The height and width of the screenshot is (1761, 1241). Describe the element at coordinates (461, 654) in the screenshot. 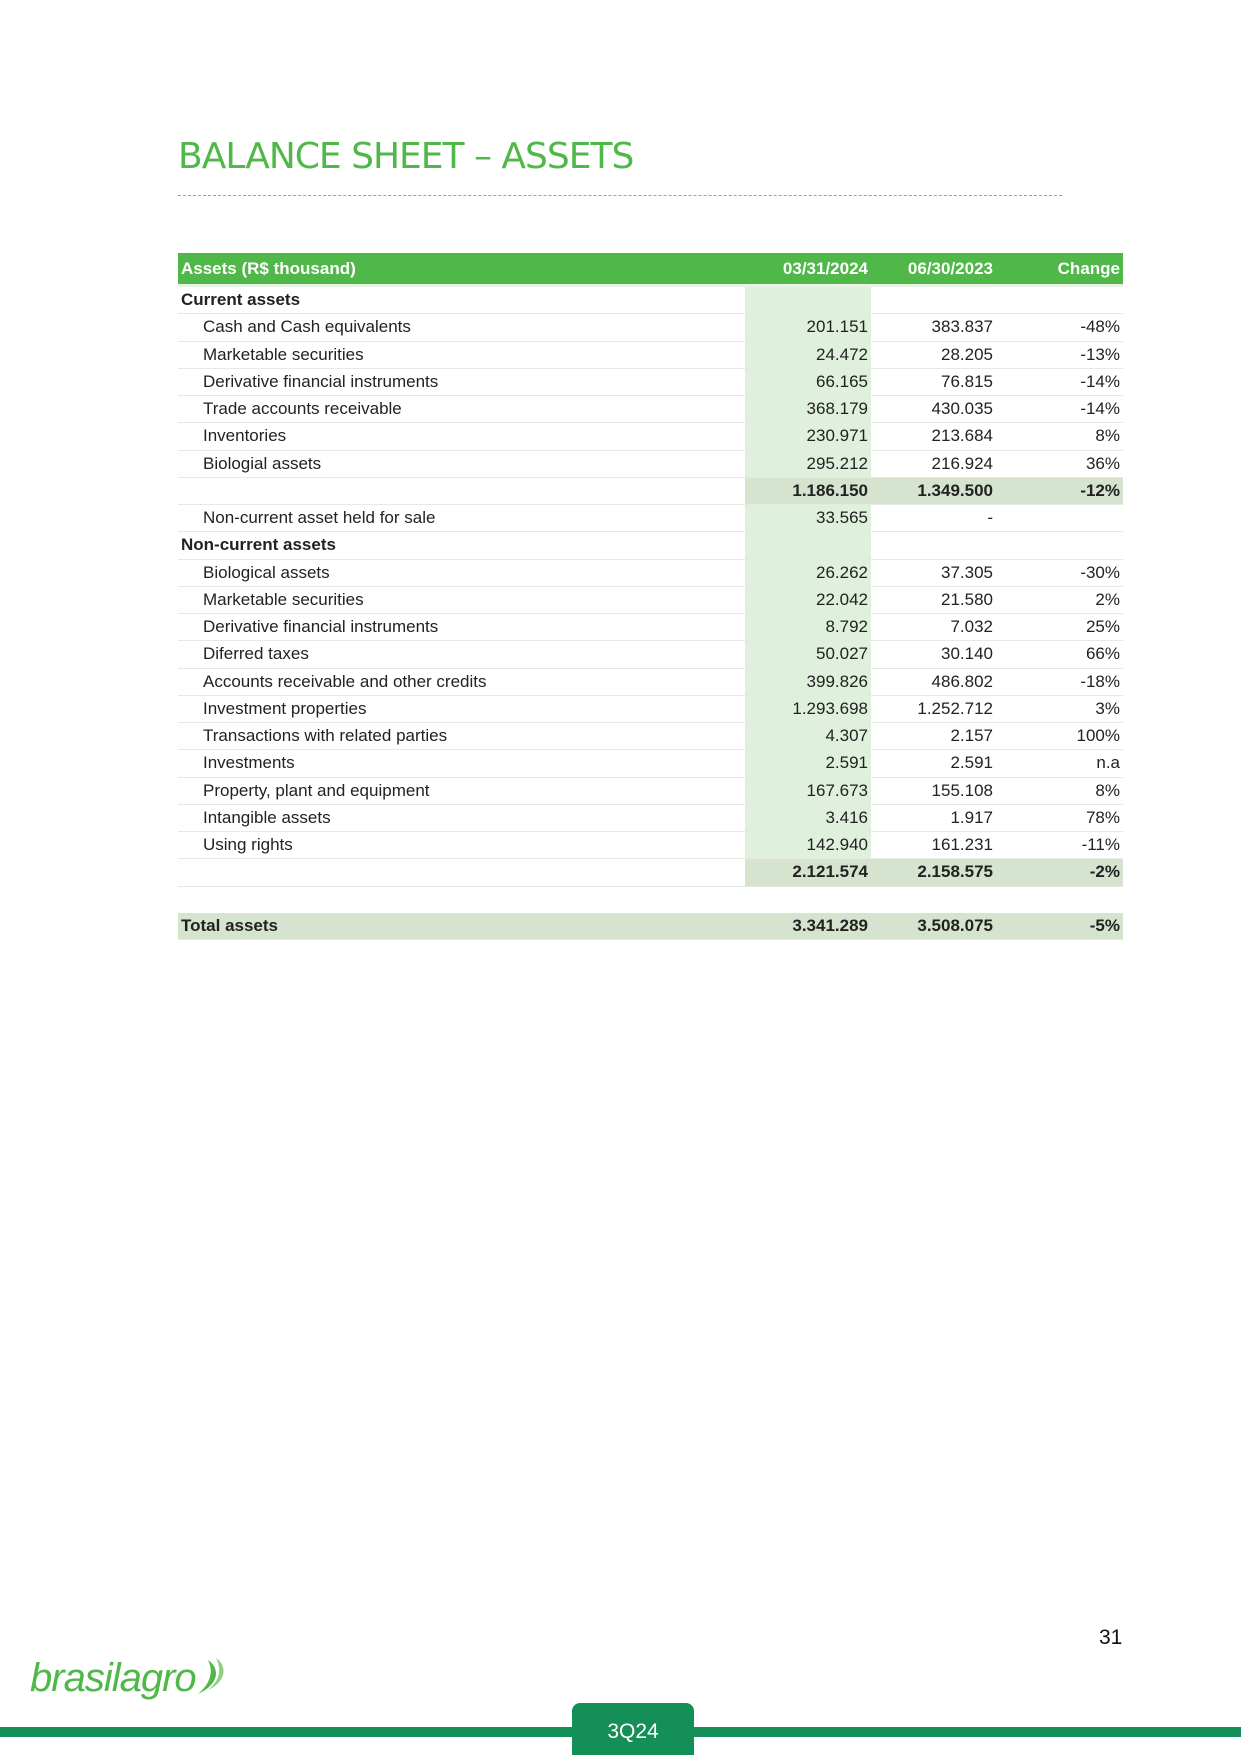

I see `row-label: Diferred taxes` at that location.